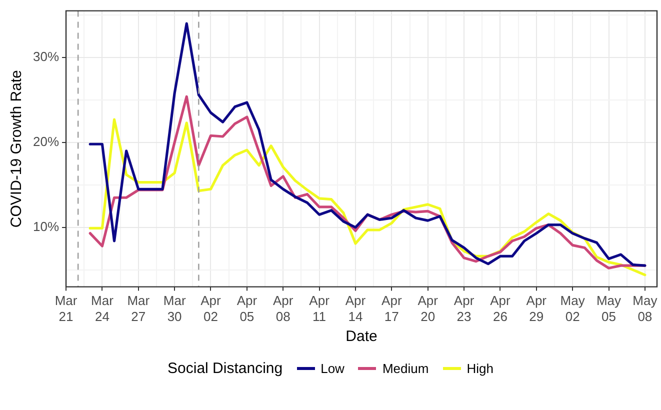  What do you see at coordinates (319, 308) in the screenshot?
I see `x-tick-label: Apr 11` at bounding box center [319, 308].